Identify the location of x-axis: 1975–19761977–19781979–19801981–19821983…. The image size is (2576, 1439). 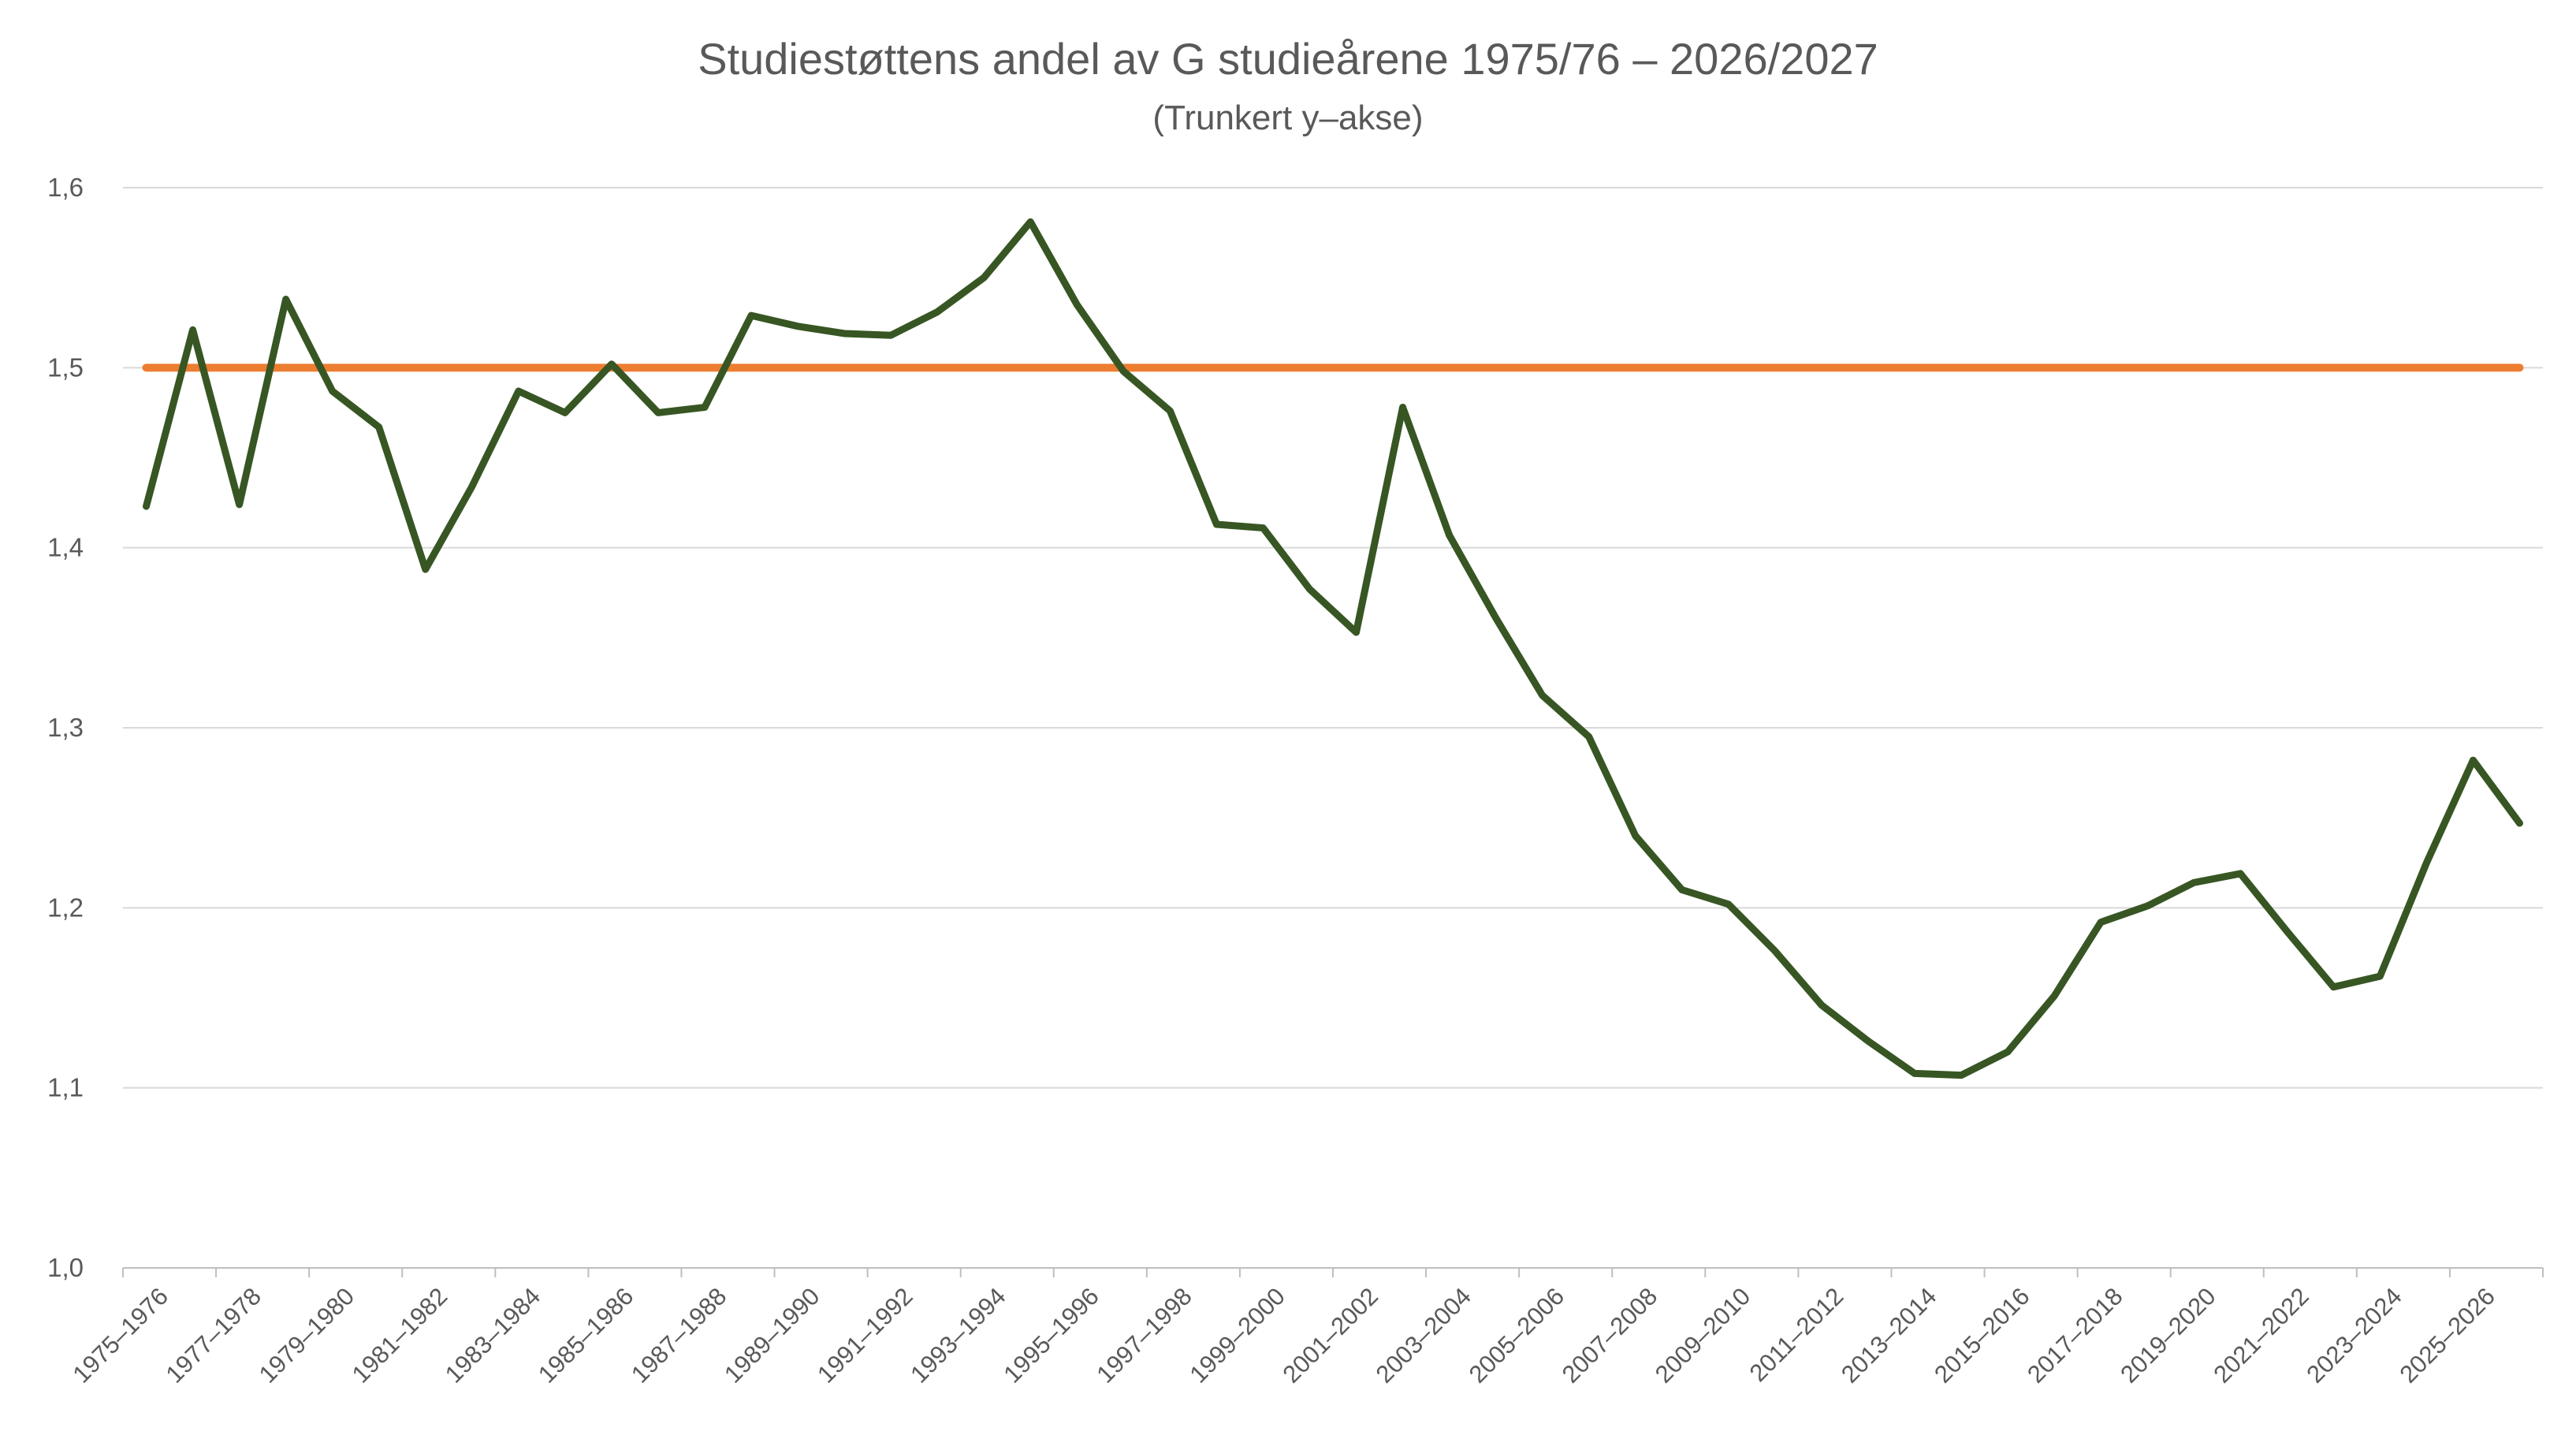
(1306, 1328).